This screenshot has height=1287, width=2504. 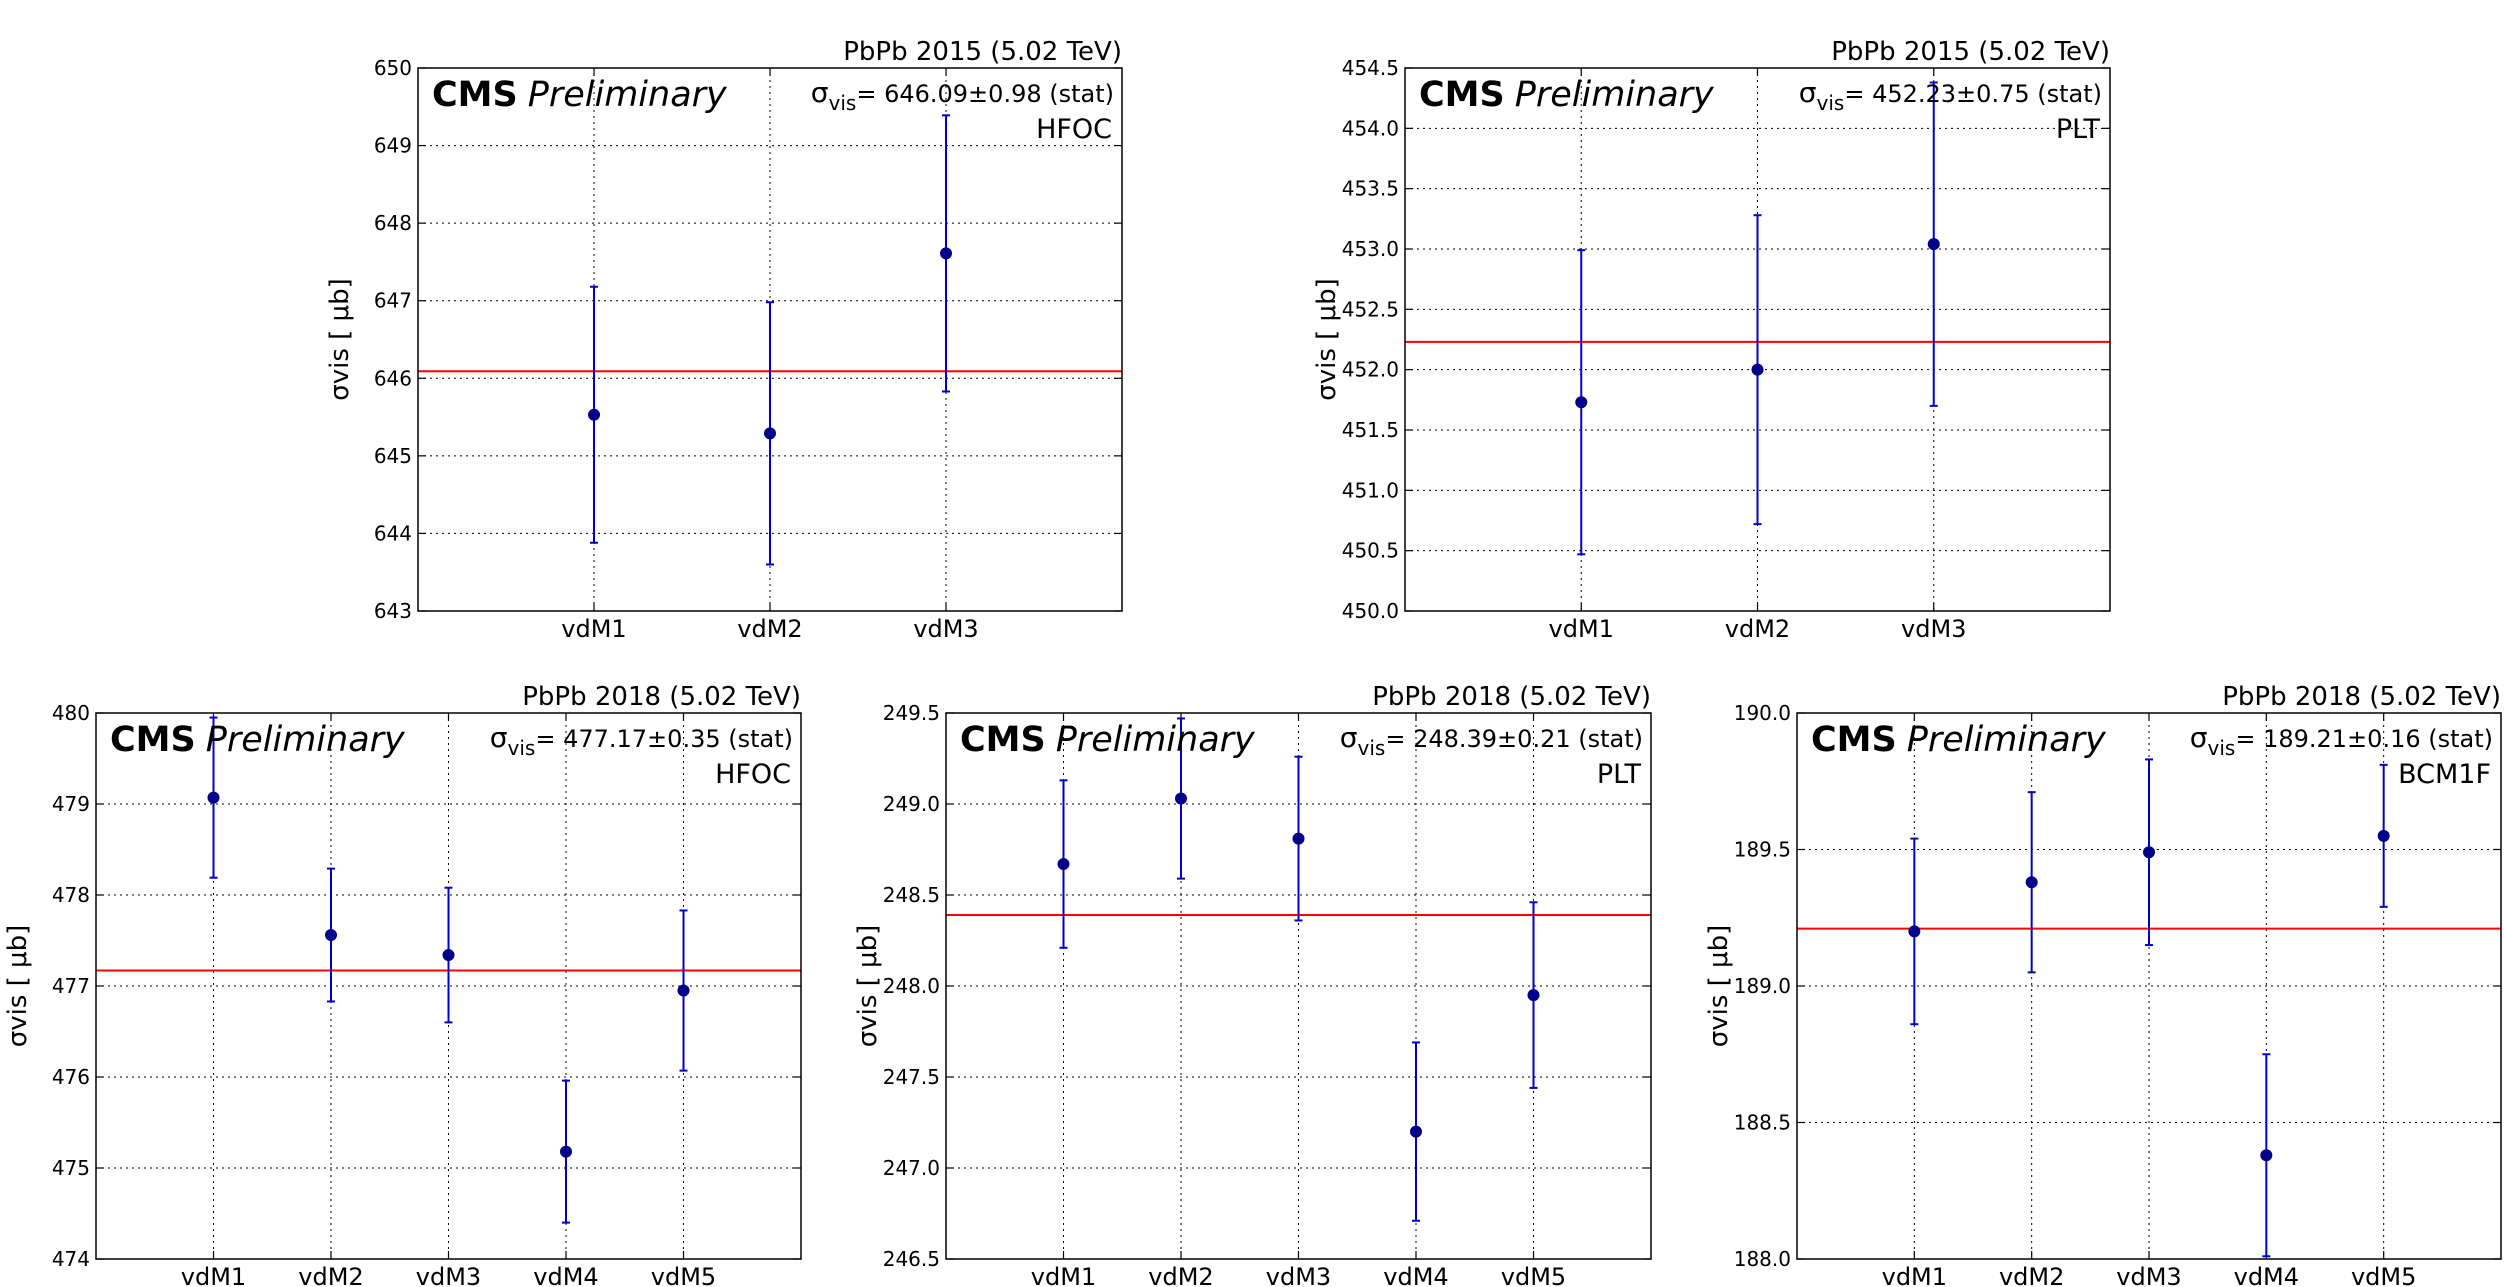 I want to click on y-tick-label: 476, so click(x=71, y=1077).